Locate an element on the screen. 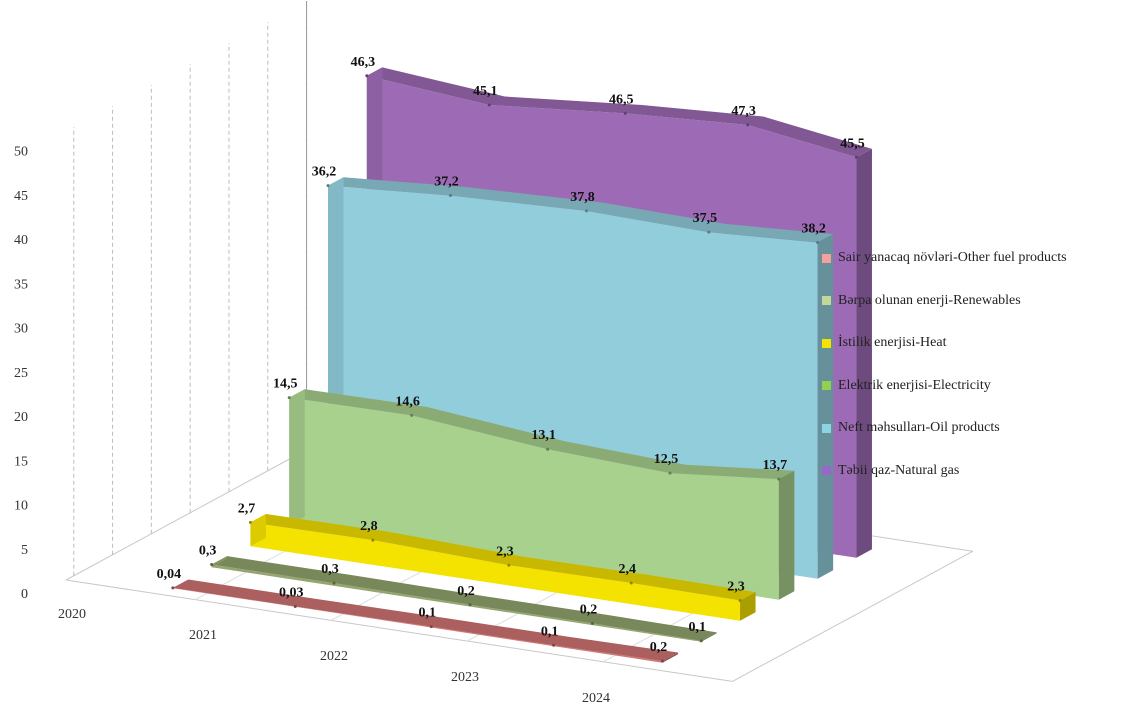  data-label: 45,1 is located at coordinates (485, 91).